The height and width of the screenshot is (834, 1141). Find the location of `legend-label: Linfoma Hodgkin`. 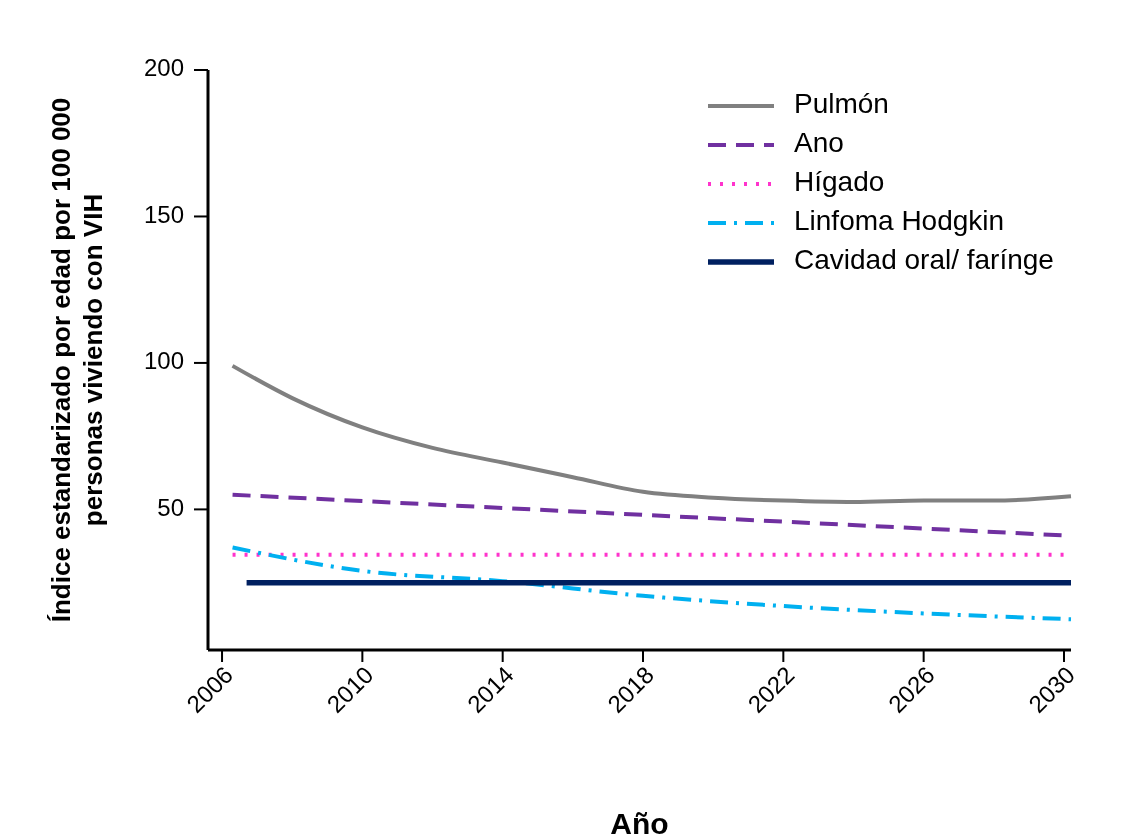

legend-label: Linfoma Hodgkin is located at coordinates (899, 221).